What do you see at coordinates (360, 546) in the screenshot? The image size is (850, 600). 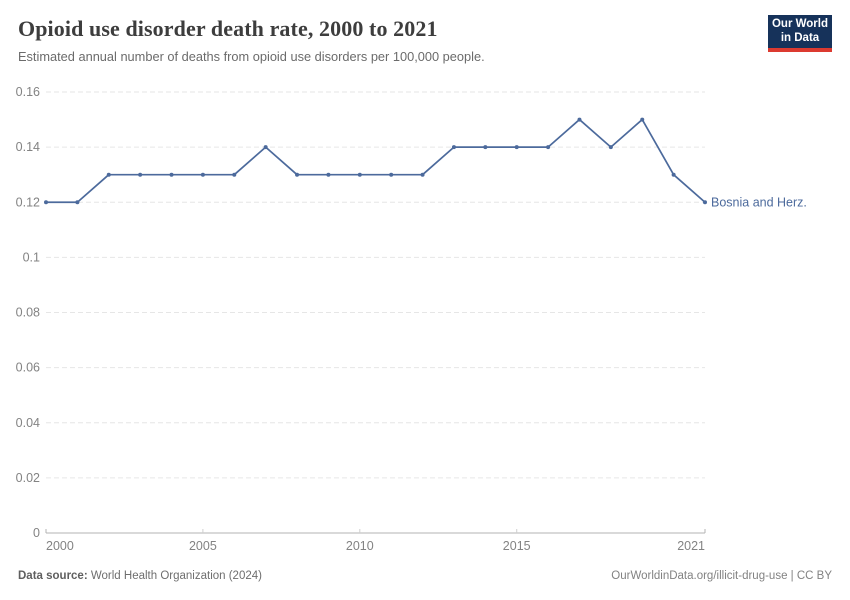 I see `x-axis-tick-label: 2010` at bounding box center [360, 546].